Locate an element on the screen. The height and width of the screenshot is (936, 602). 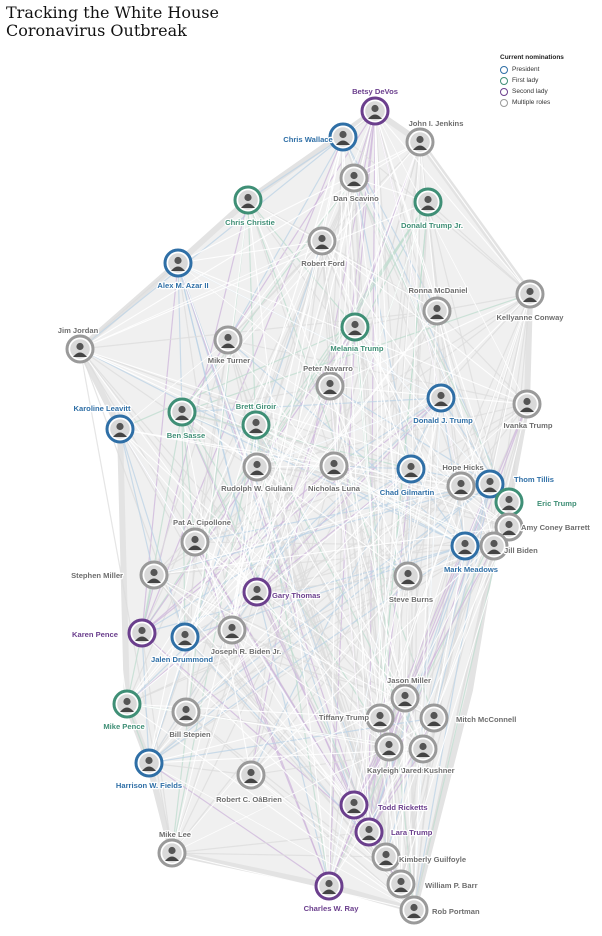
person-node-ray: Charles W. Ray is located at coordinates (331, 892).